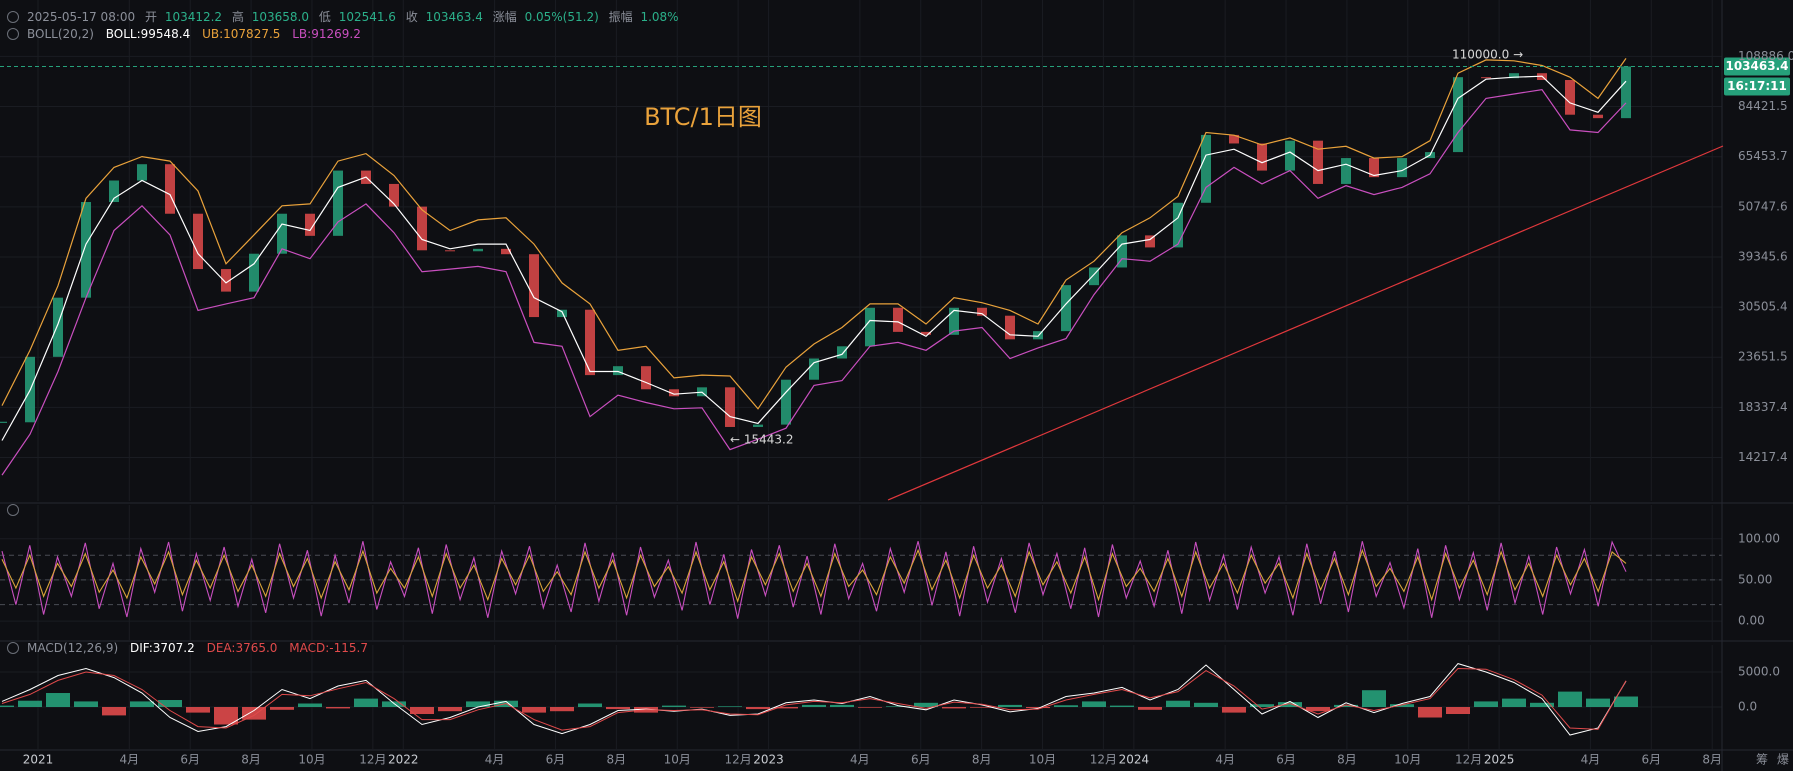 This screenshot has height=771, width=1793. What do you see at coordinates (193, 17) in the screenshot?
I see `field-value: 103412.2` at bounding box center [193, 17].